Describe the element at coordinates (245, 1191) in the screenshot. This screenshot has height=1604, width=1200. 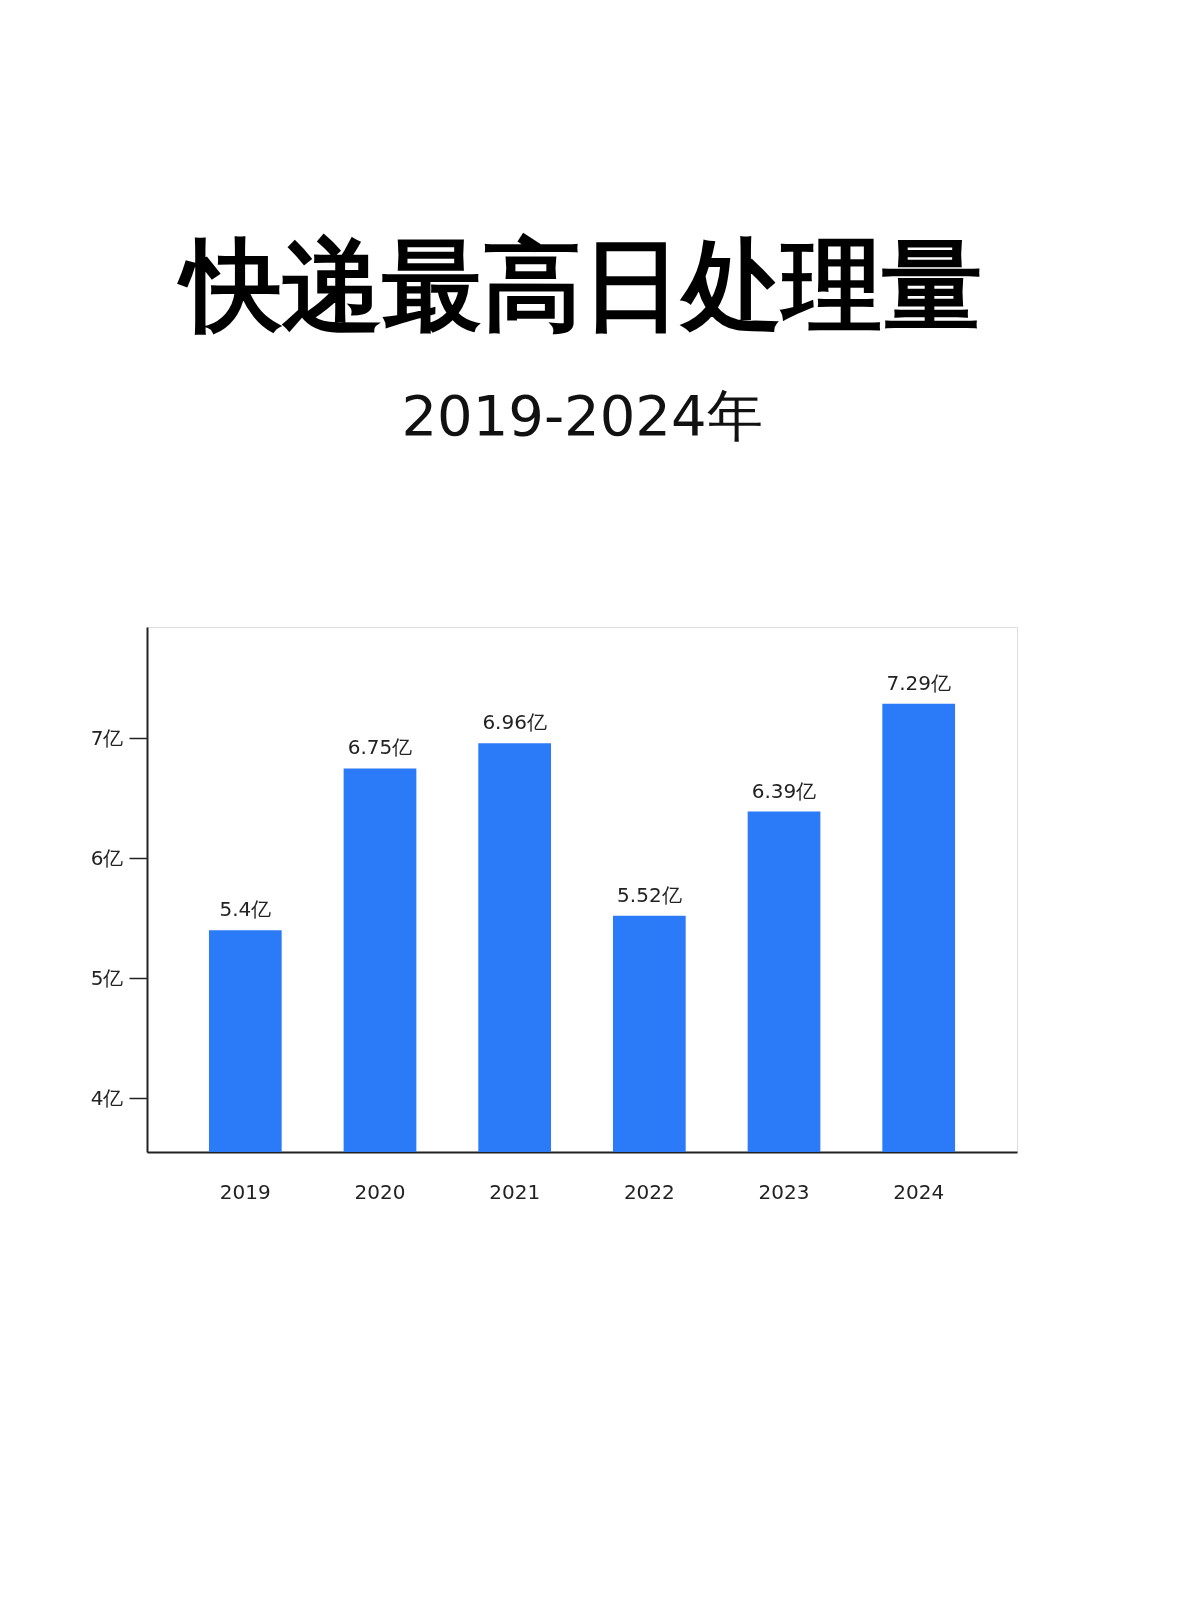
I see `x-tick-label: 2019` at that location.